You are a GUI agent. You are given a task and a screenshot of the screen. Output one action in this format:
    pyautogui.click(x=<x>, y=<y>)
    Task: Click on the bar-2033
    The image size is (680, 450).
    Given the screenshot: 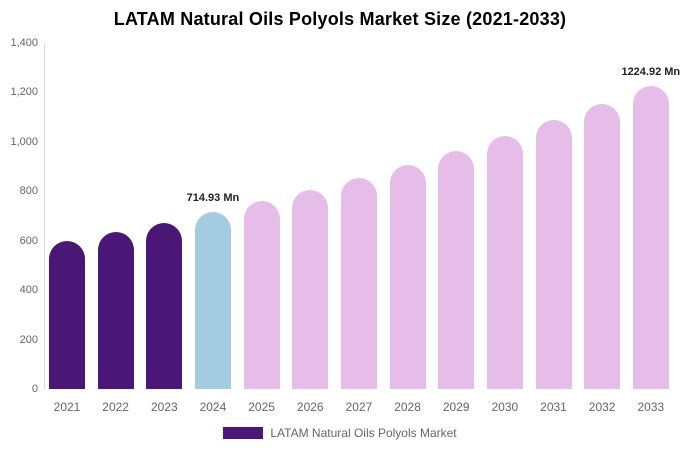 What is the action you would take?
    pyautogui.click(x=650, y=237)
    